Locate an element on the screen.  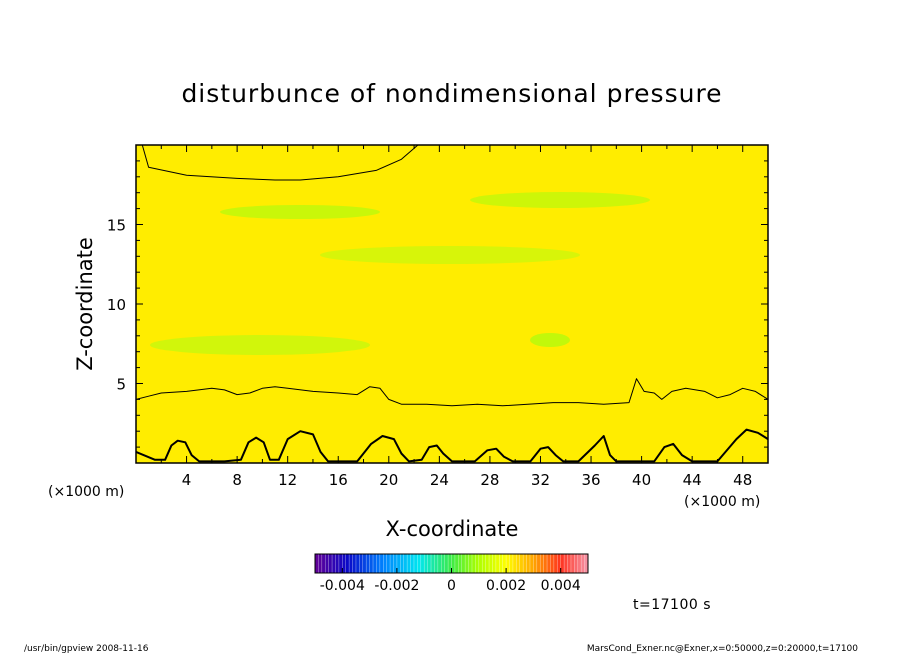
colorbar-ticks: -0.004 -0.002 0 0.002 0.004 is located at coordinates (450, 581).